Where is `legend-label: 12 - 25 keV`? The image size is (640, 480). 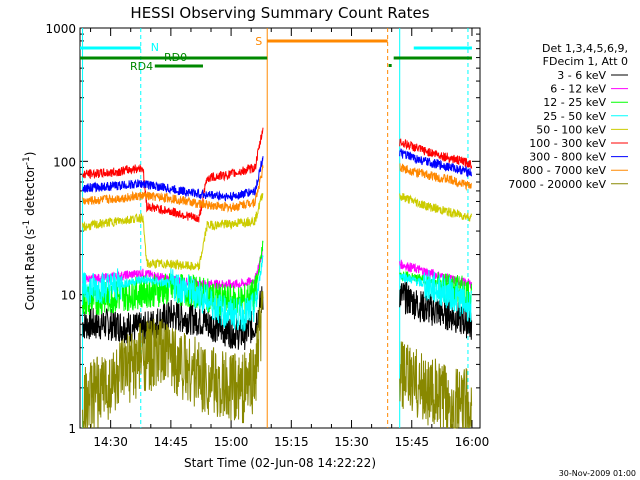 legend-label: 12 - 25 keV is located at coordinates (574, 102).